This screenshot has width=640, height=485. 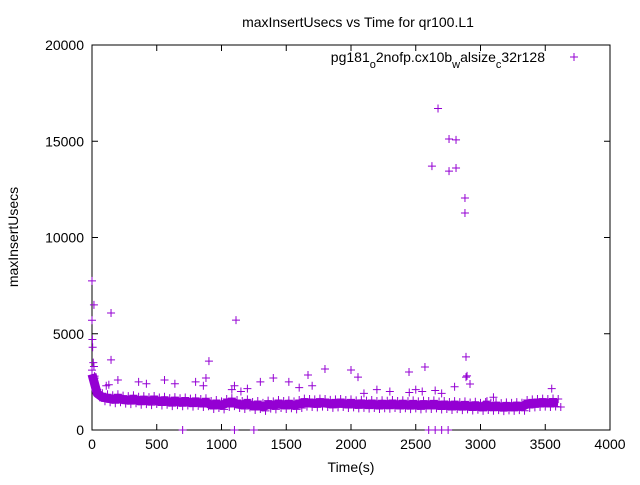 What do you see at coordinates (80, 430) in the screenshot?
I see `y-tick-label: 0` at bounding box center [80, 430].